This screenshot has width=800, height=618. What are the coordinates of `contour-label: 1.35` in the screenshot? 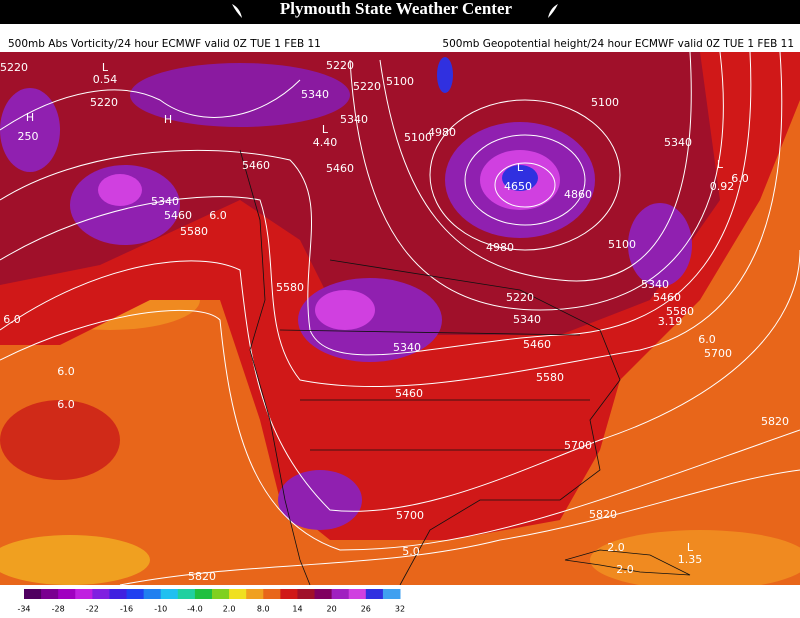 It's located at (690, 559).